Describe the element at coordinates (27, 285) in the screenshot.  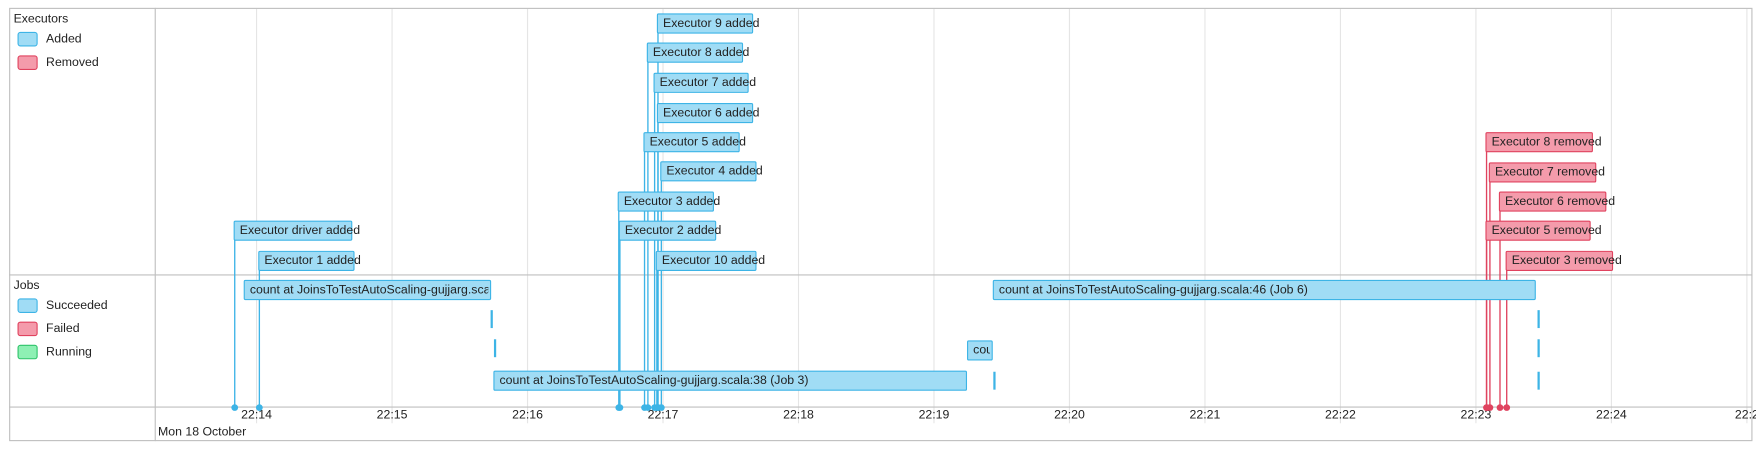
I see `group-title: Jobs` at that location.